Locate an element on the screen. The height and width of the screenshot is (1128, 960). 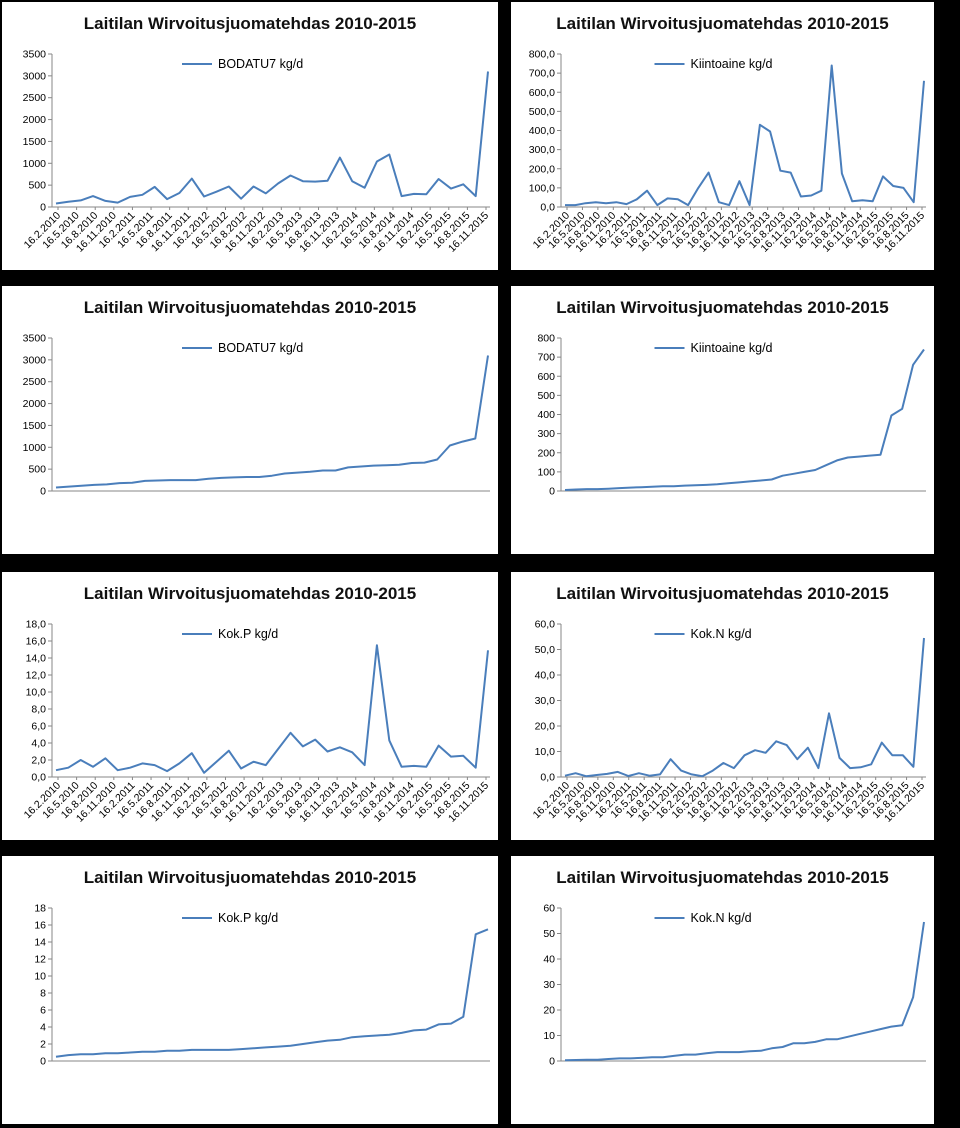
y-tick-label: 100 is located at coordinates (546, 472).